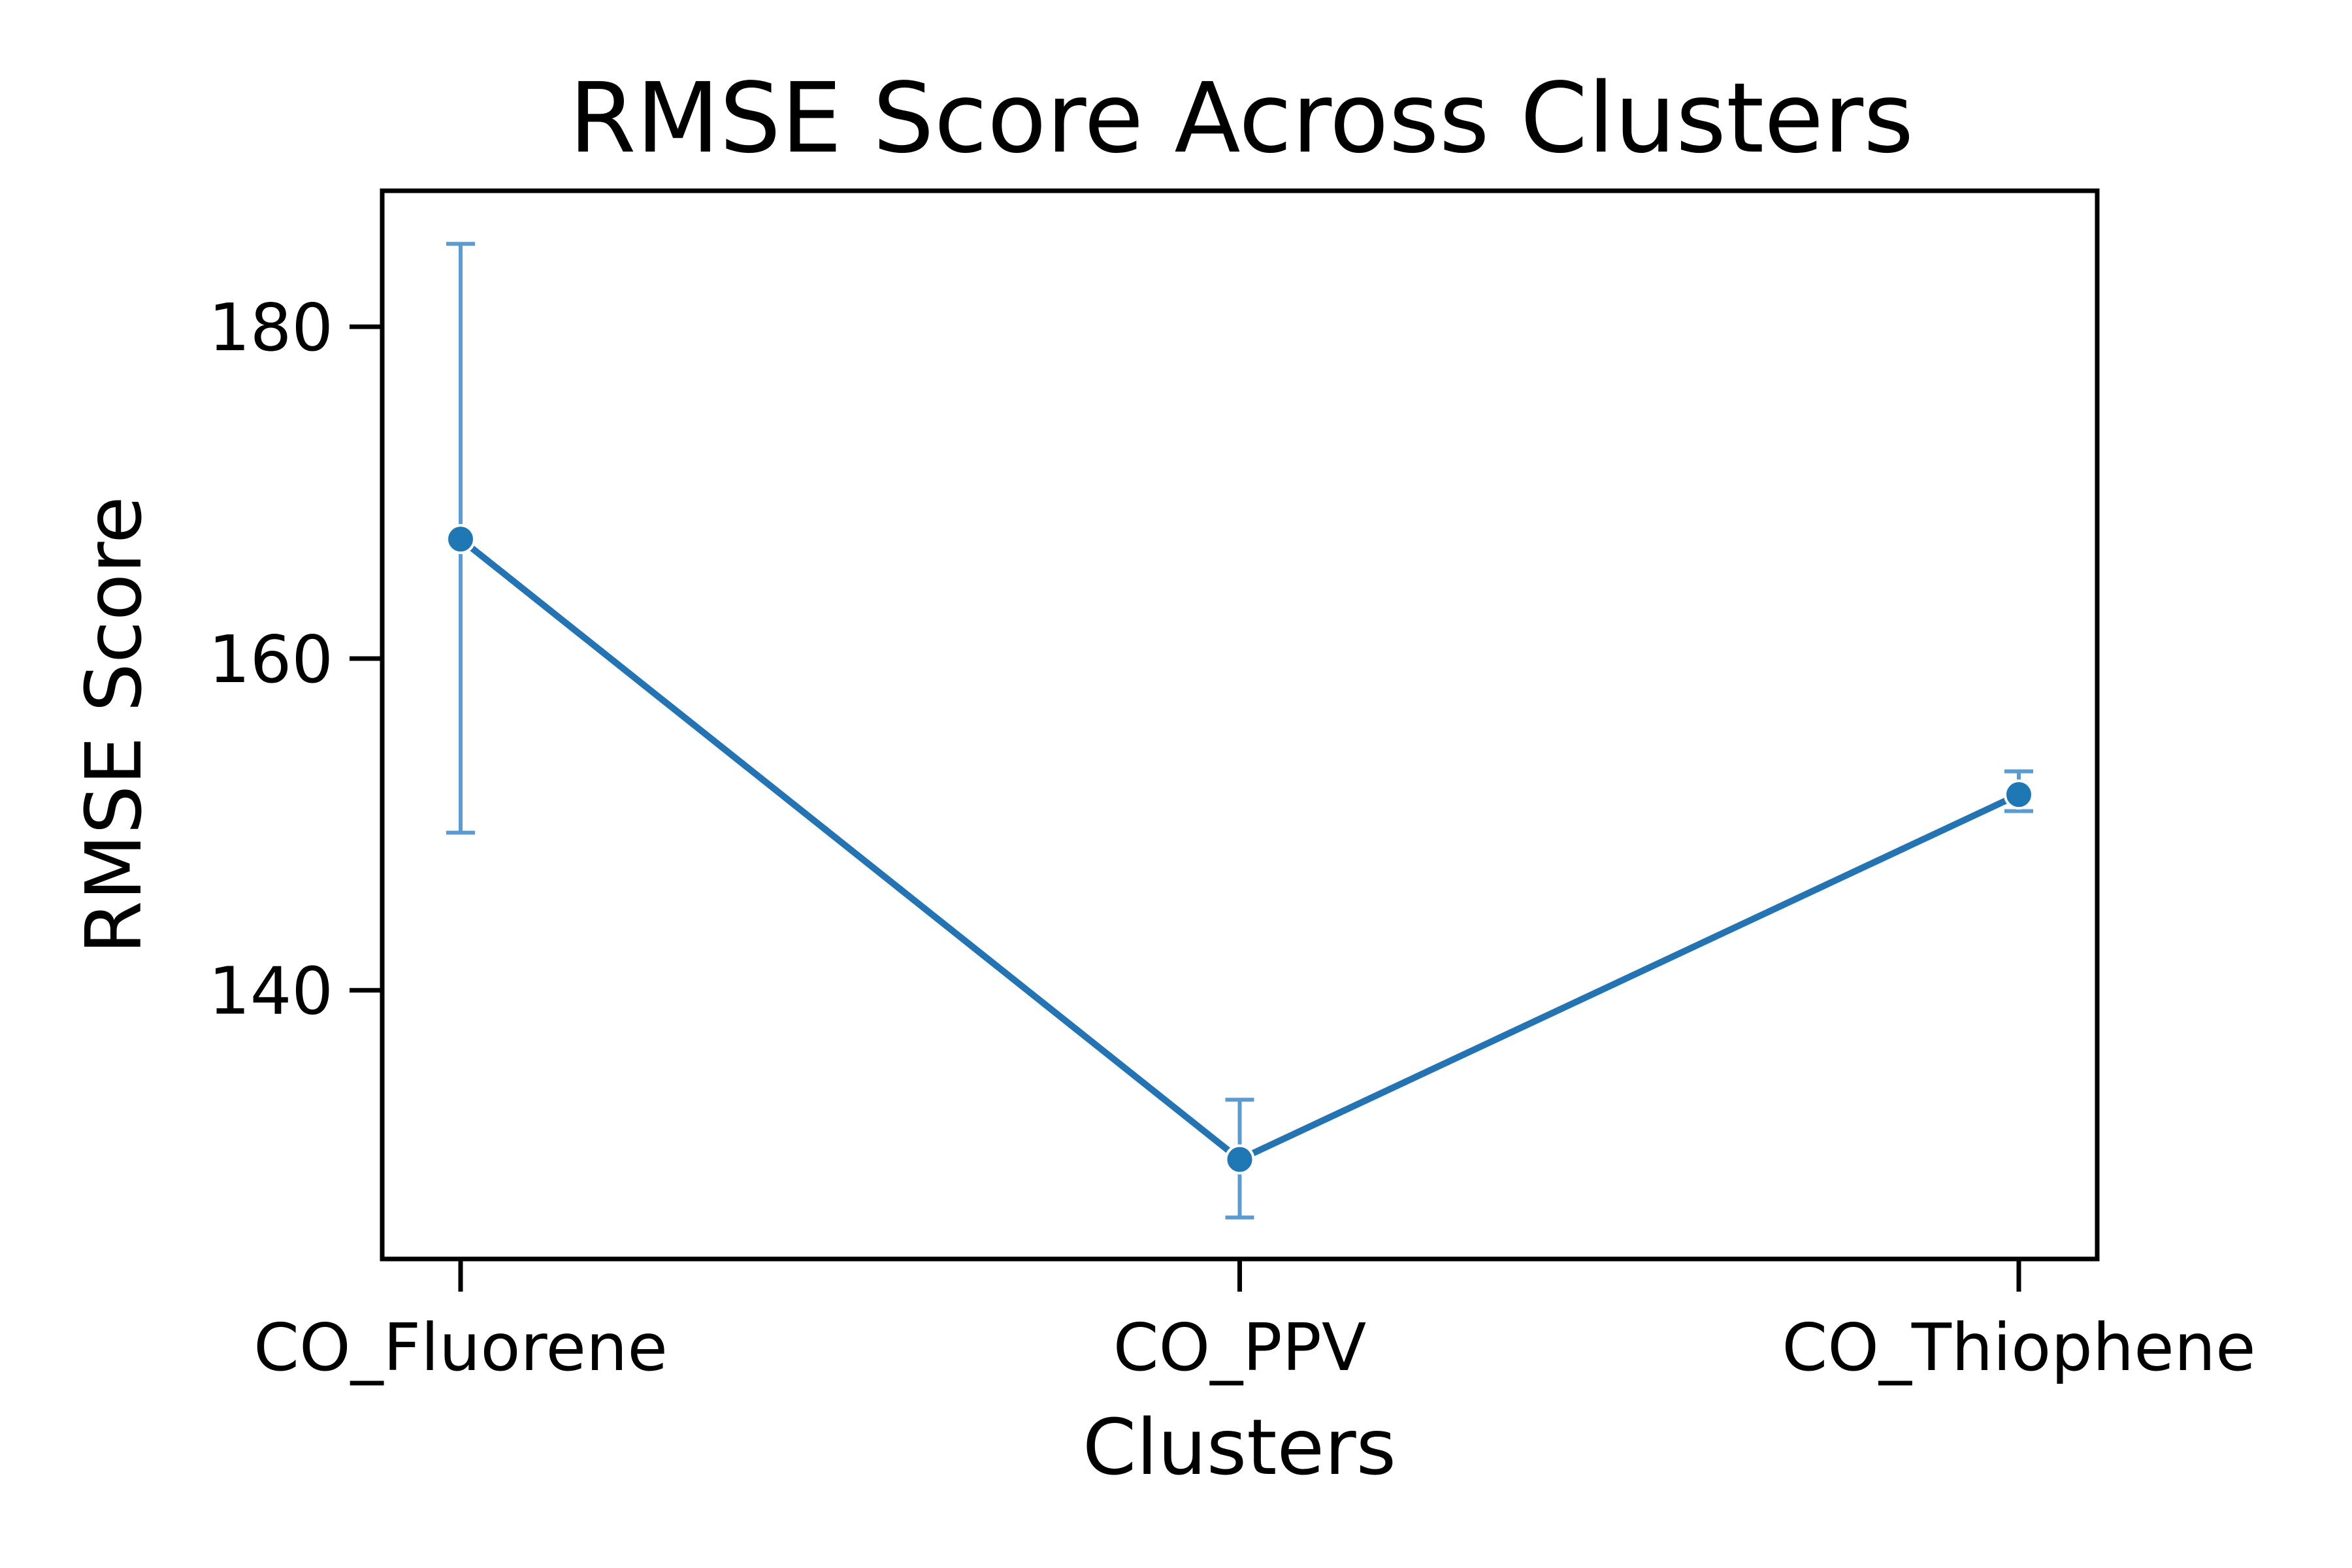 This screenshot has width=2352, height=1568. Describe the element at coordinates (2018, 1347) in the screenshot. I see `x-tick-label: CO_Thiophene` at that location.